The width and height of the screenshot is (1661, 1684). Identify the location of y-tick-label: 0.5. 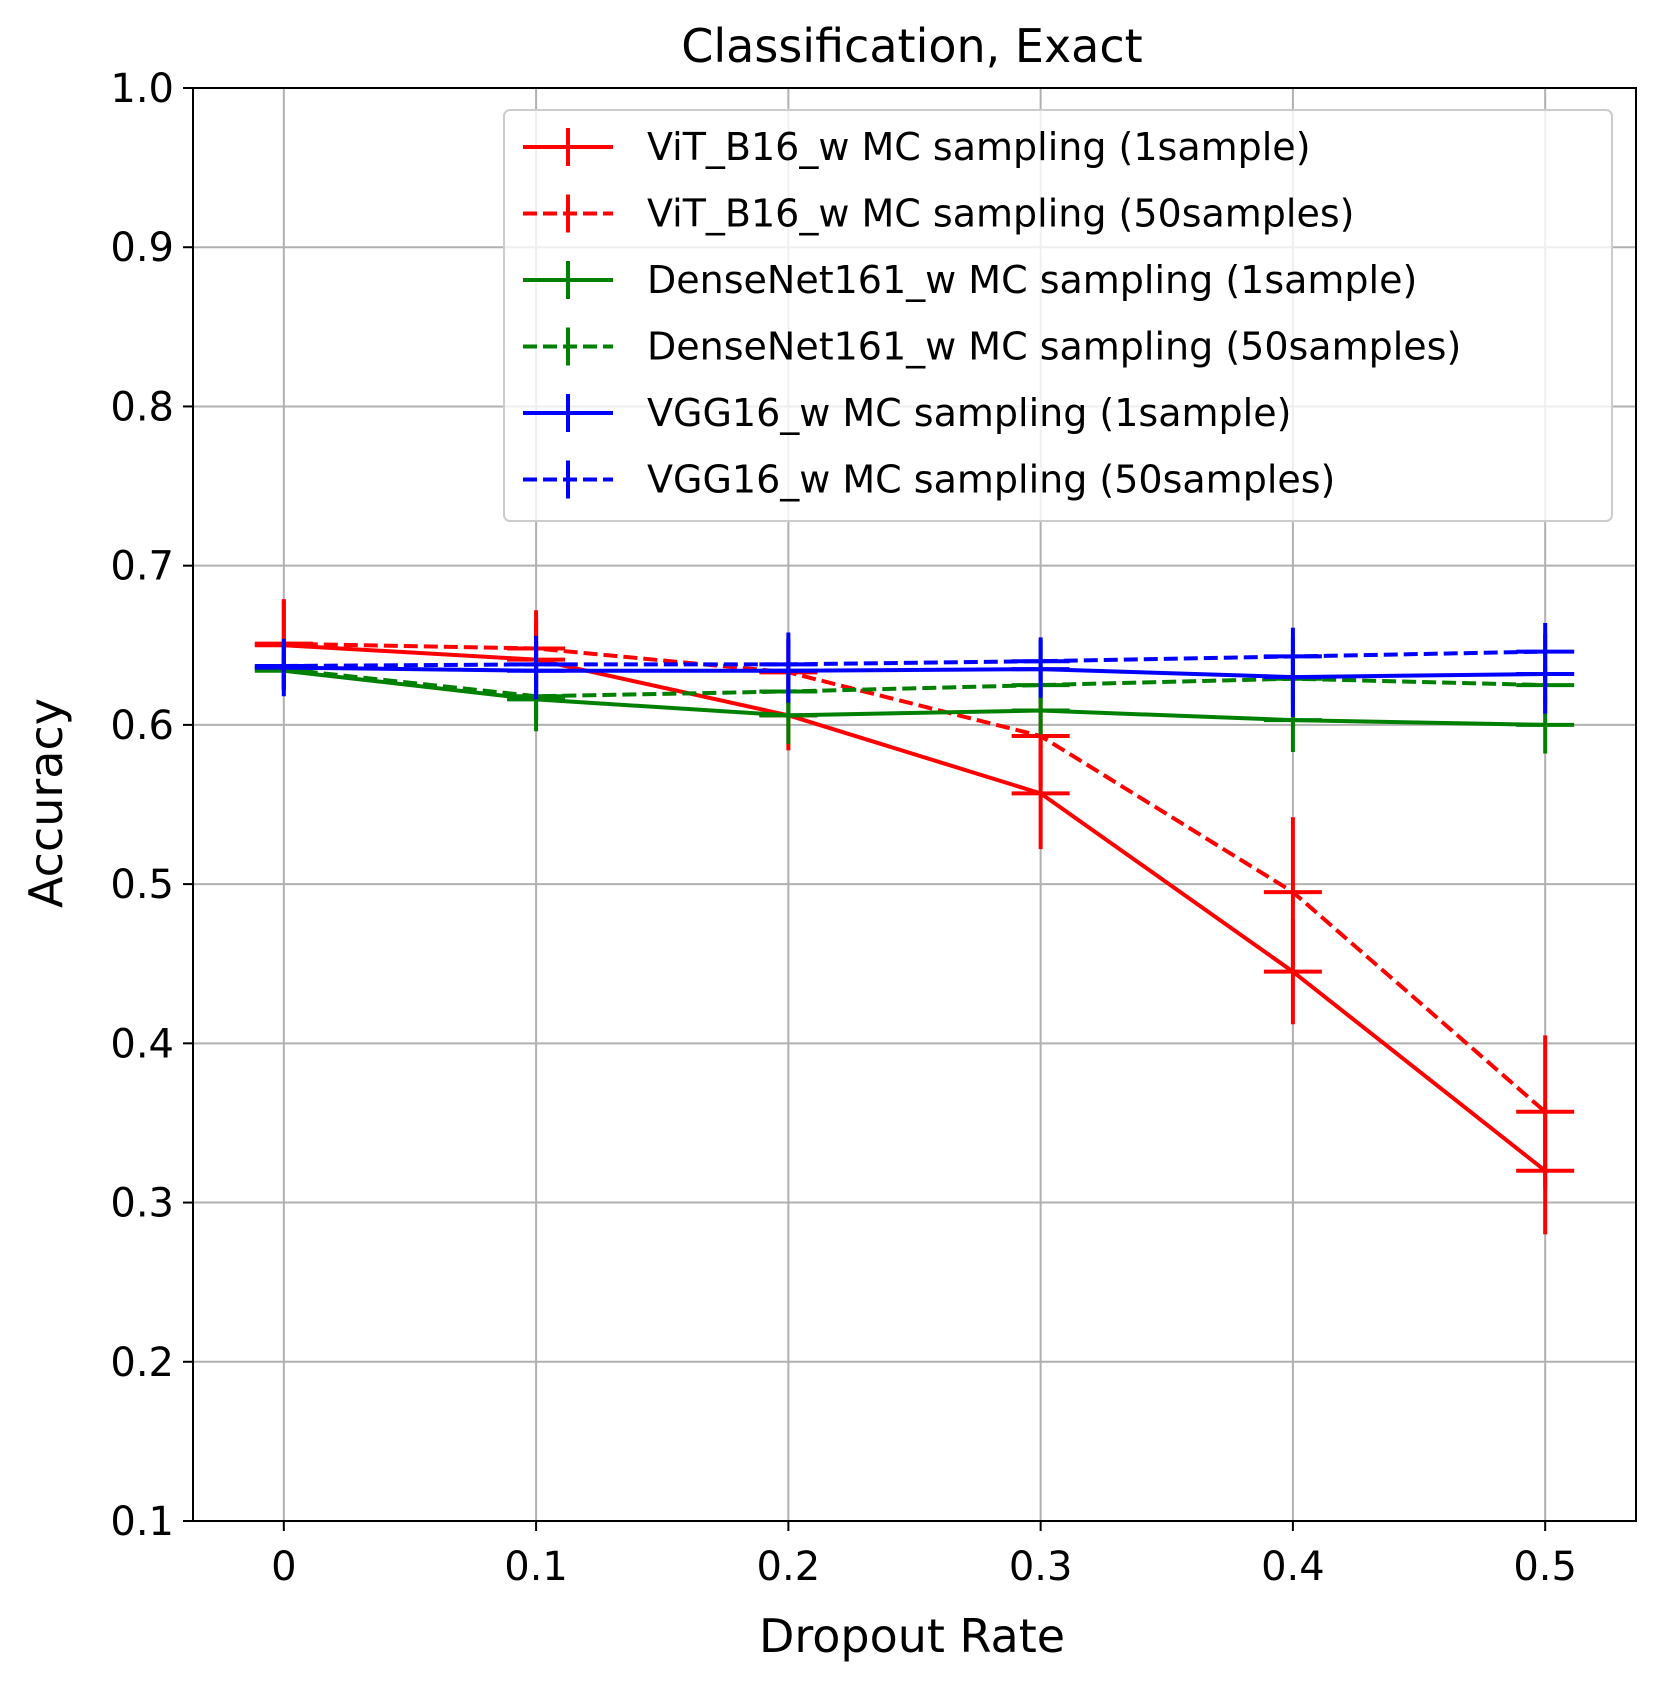
(142, 885).